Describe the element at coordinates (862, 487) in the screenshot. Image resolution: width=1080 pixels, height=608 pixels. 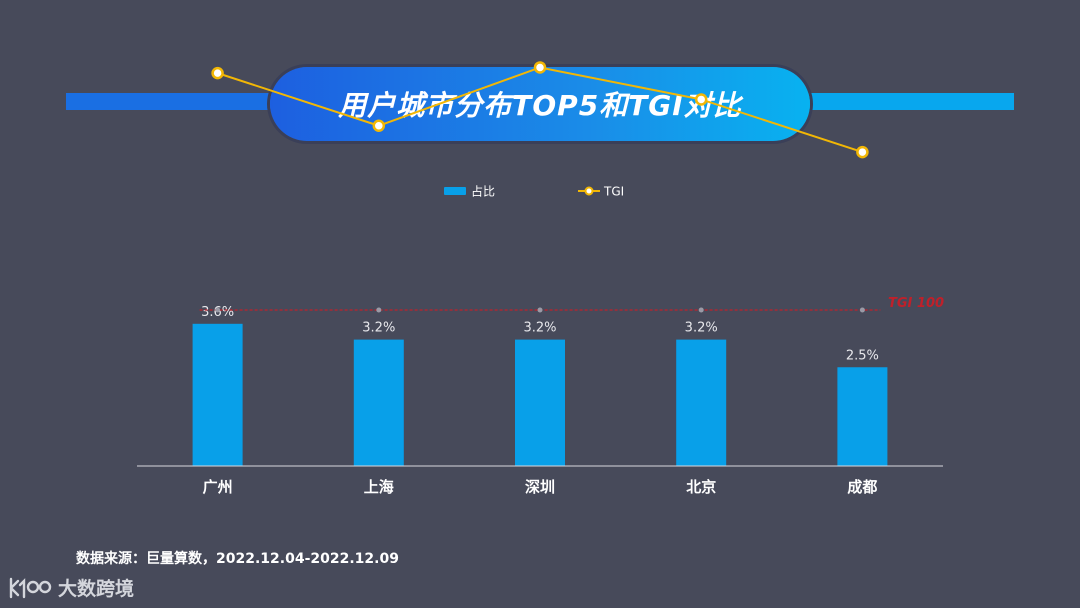
I see `category-label-4: 成都` at that location.